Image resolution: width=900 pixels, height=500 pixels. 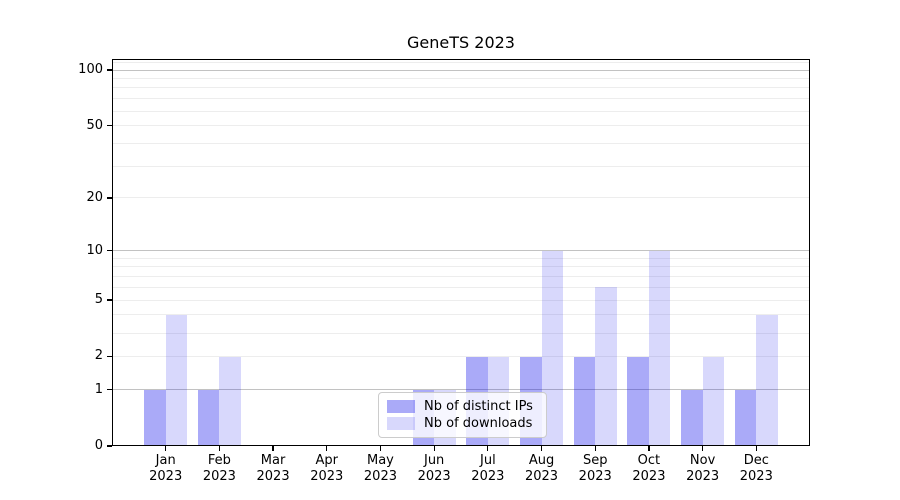 I want to click on bar-distinct-ips-feb, so click(x=208, y=417).